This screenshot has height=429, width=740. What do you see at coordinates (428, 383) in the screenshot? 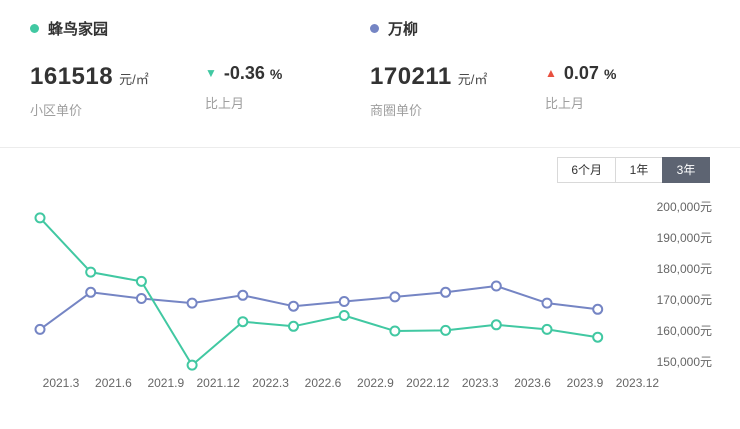
I see `x-axis-label: 2022.12` at bounding box center [428, 383].